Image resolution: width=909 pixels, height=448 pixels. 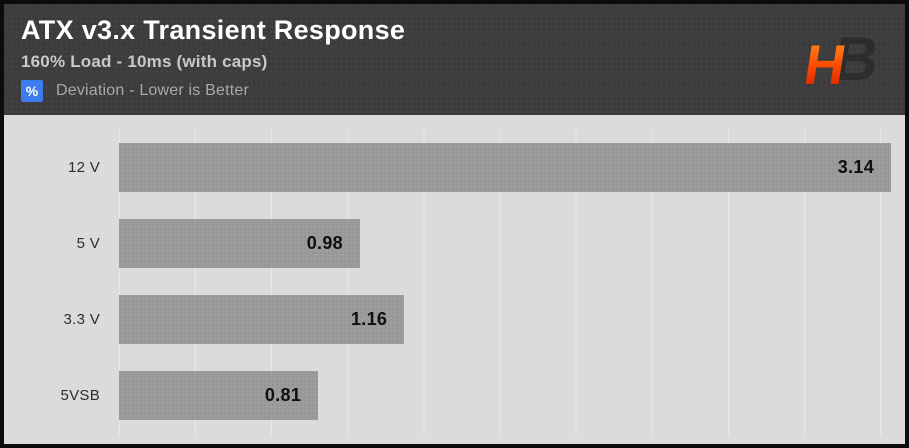 What do you see at coordinates (369, 318) in the screenshot?
I see `bar-value-label: 1.16` at bounding box center [369, 318].